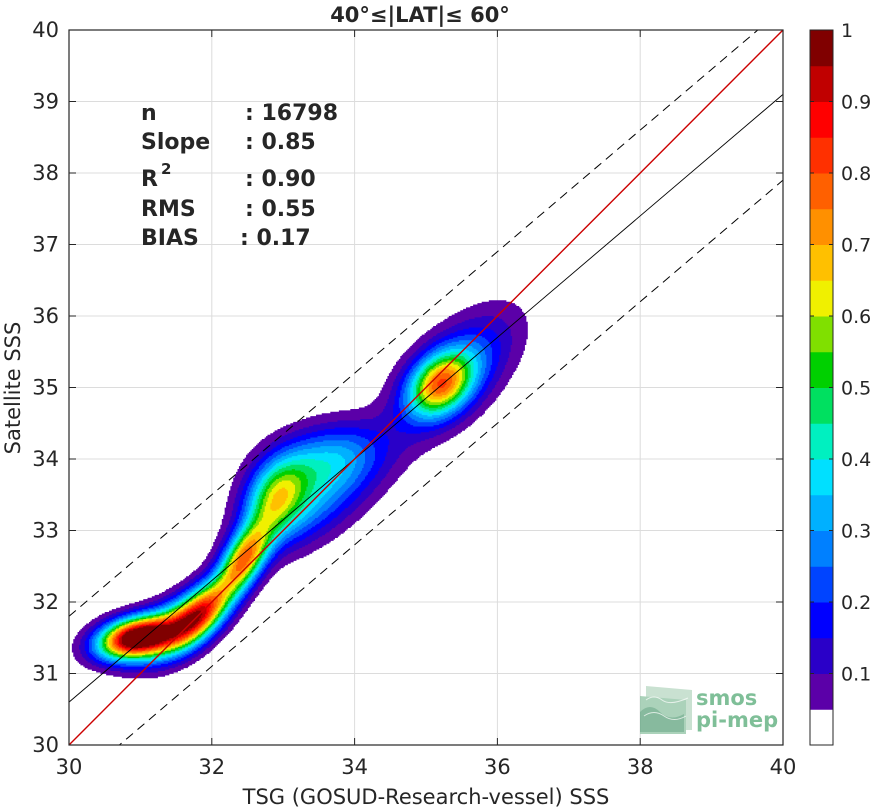  I want to click on x-axis-label: TSG (GOSUD-Research-vessel) SSS, so click(426, 797).